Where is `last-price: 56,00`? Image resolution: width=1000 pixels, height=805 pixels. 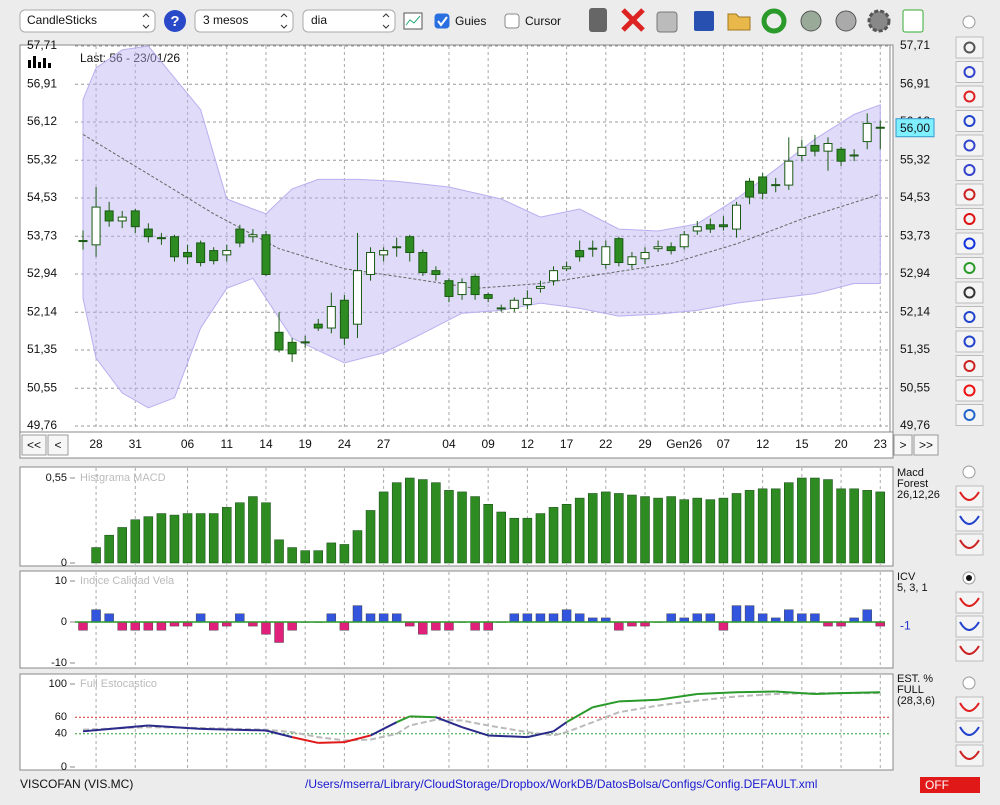
last-price: 56,00 is located at coordinates (915, 128).